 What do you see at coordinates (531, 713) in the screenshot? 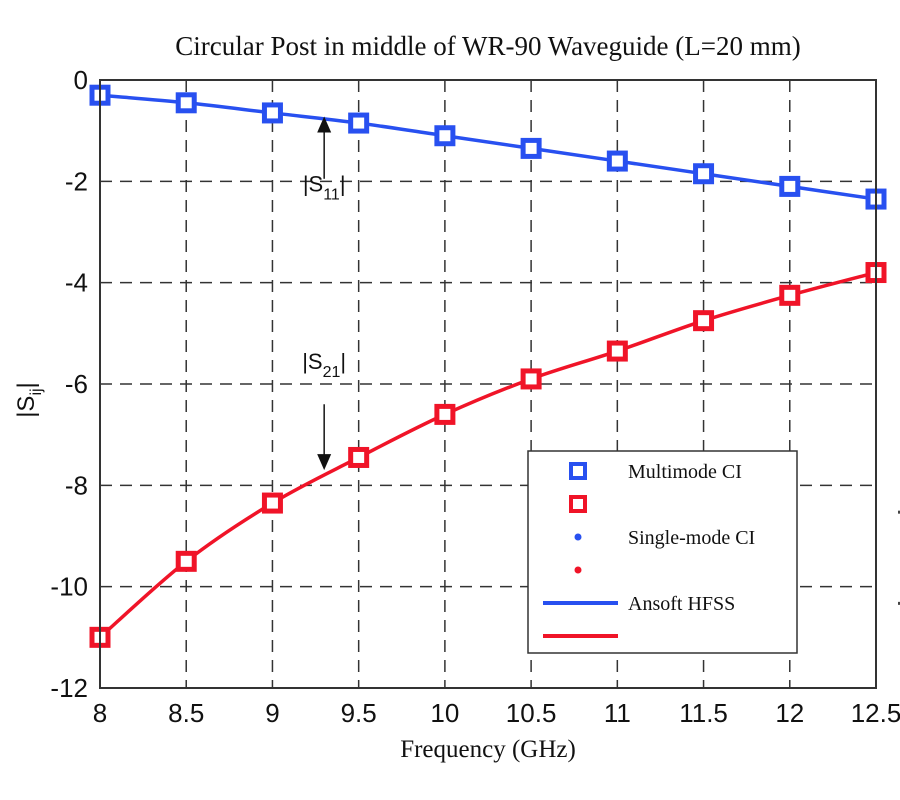
I see `x-tick-label: 10.5` at bounding box center [531, 713].